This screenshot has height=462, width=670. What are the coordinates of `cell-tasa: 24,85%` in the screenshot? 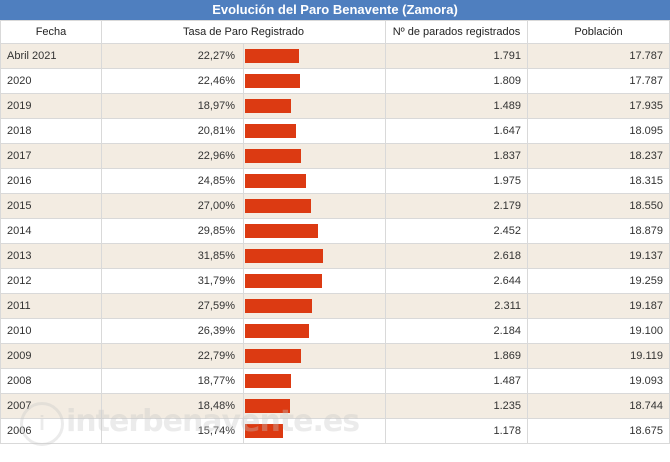 It's located at (172, 181).